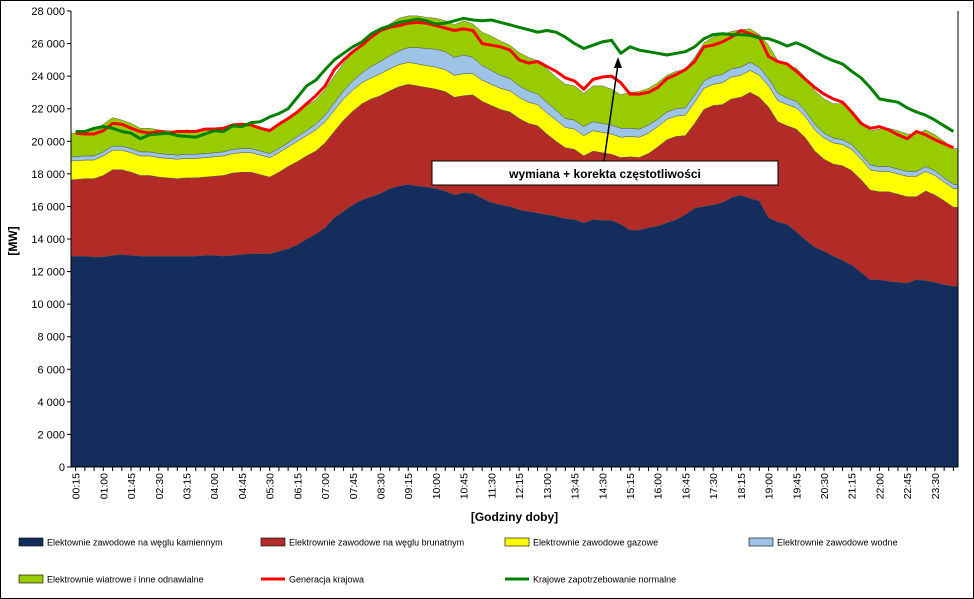 The width and height of the screenshot is (974, 599). What do you see at coordinates (62, 468) in the screenshot?
I see `y-tick-label: 0` at bounding box center [62, 468].